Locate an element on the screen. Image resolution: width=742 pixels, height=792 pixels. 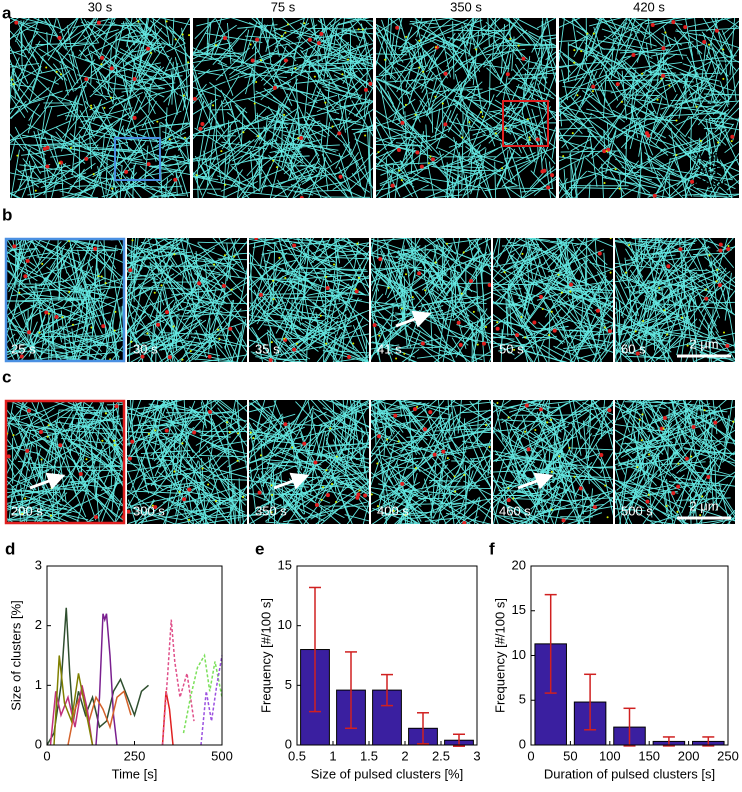
zoom-box is located at coordinates (137, 159).